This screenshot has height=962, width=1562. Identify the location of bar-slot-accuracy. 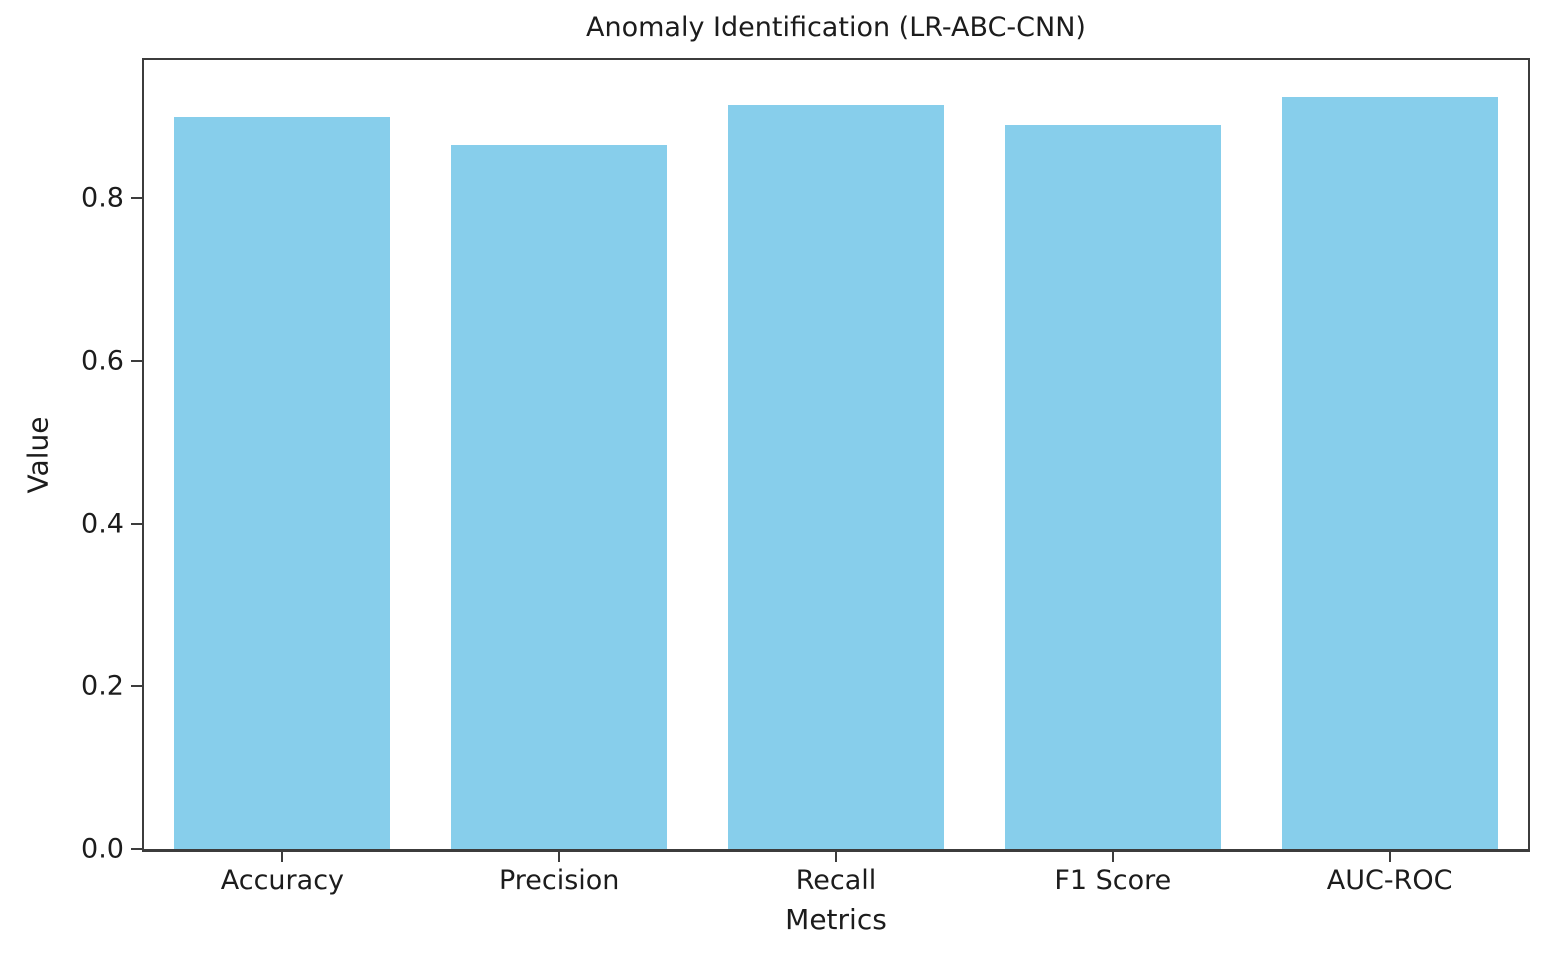
(282, 454).